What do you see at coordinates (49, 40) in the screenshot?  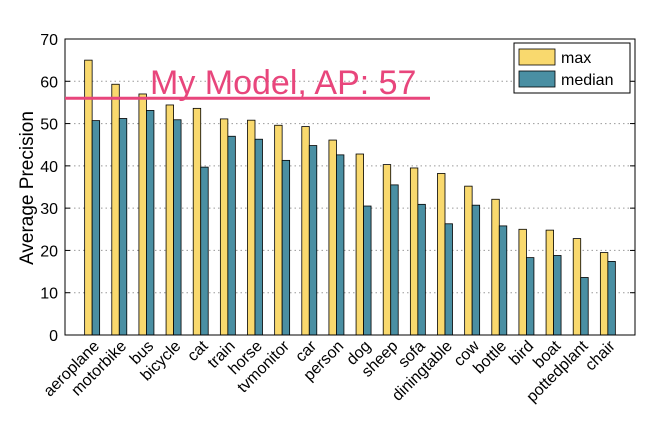 I see `y-tick-label: 70` at bounding box center [49, 40].